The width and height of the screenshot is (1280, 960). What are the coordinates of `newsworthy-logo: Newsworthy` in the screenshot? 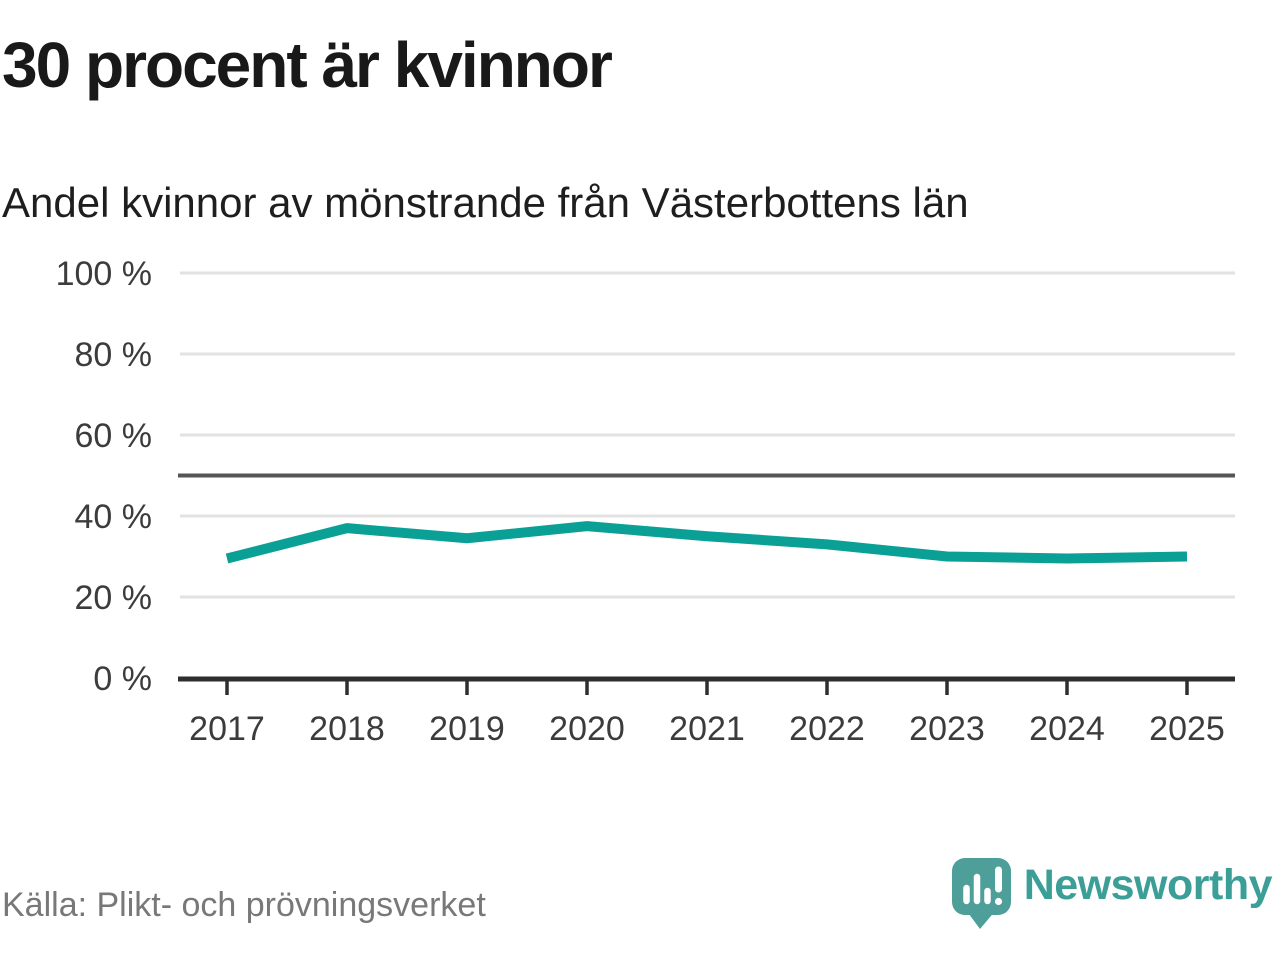 It's located at (1112, 896).